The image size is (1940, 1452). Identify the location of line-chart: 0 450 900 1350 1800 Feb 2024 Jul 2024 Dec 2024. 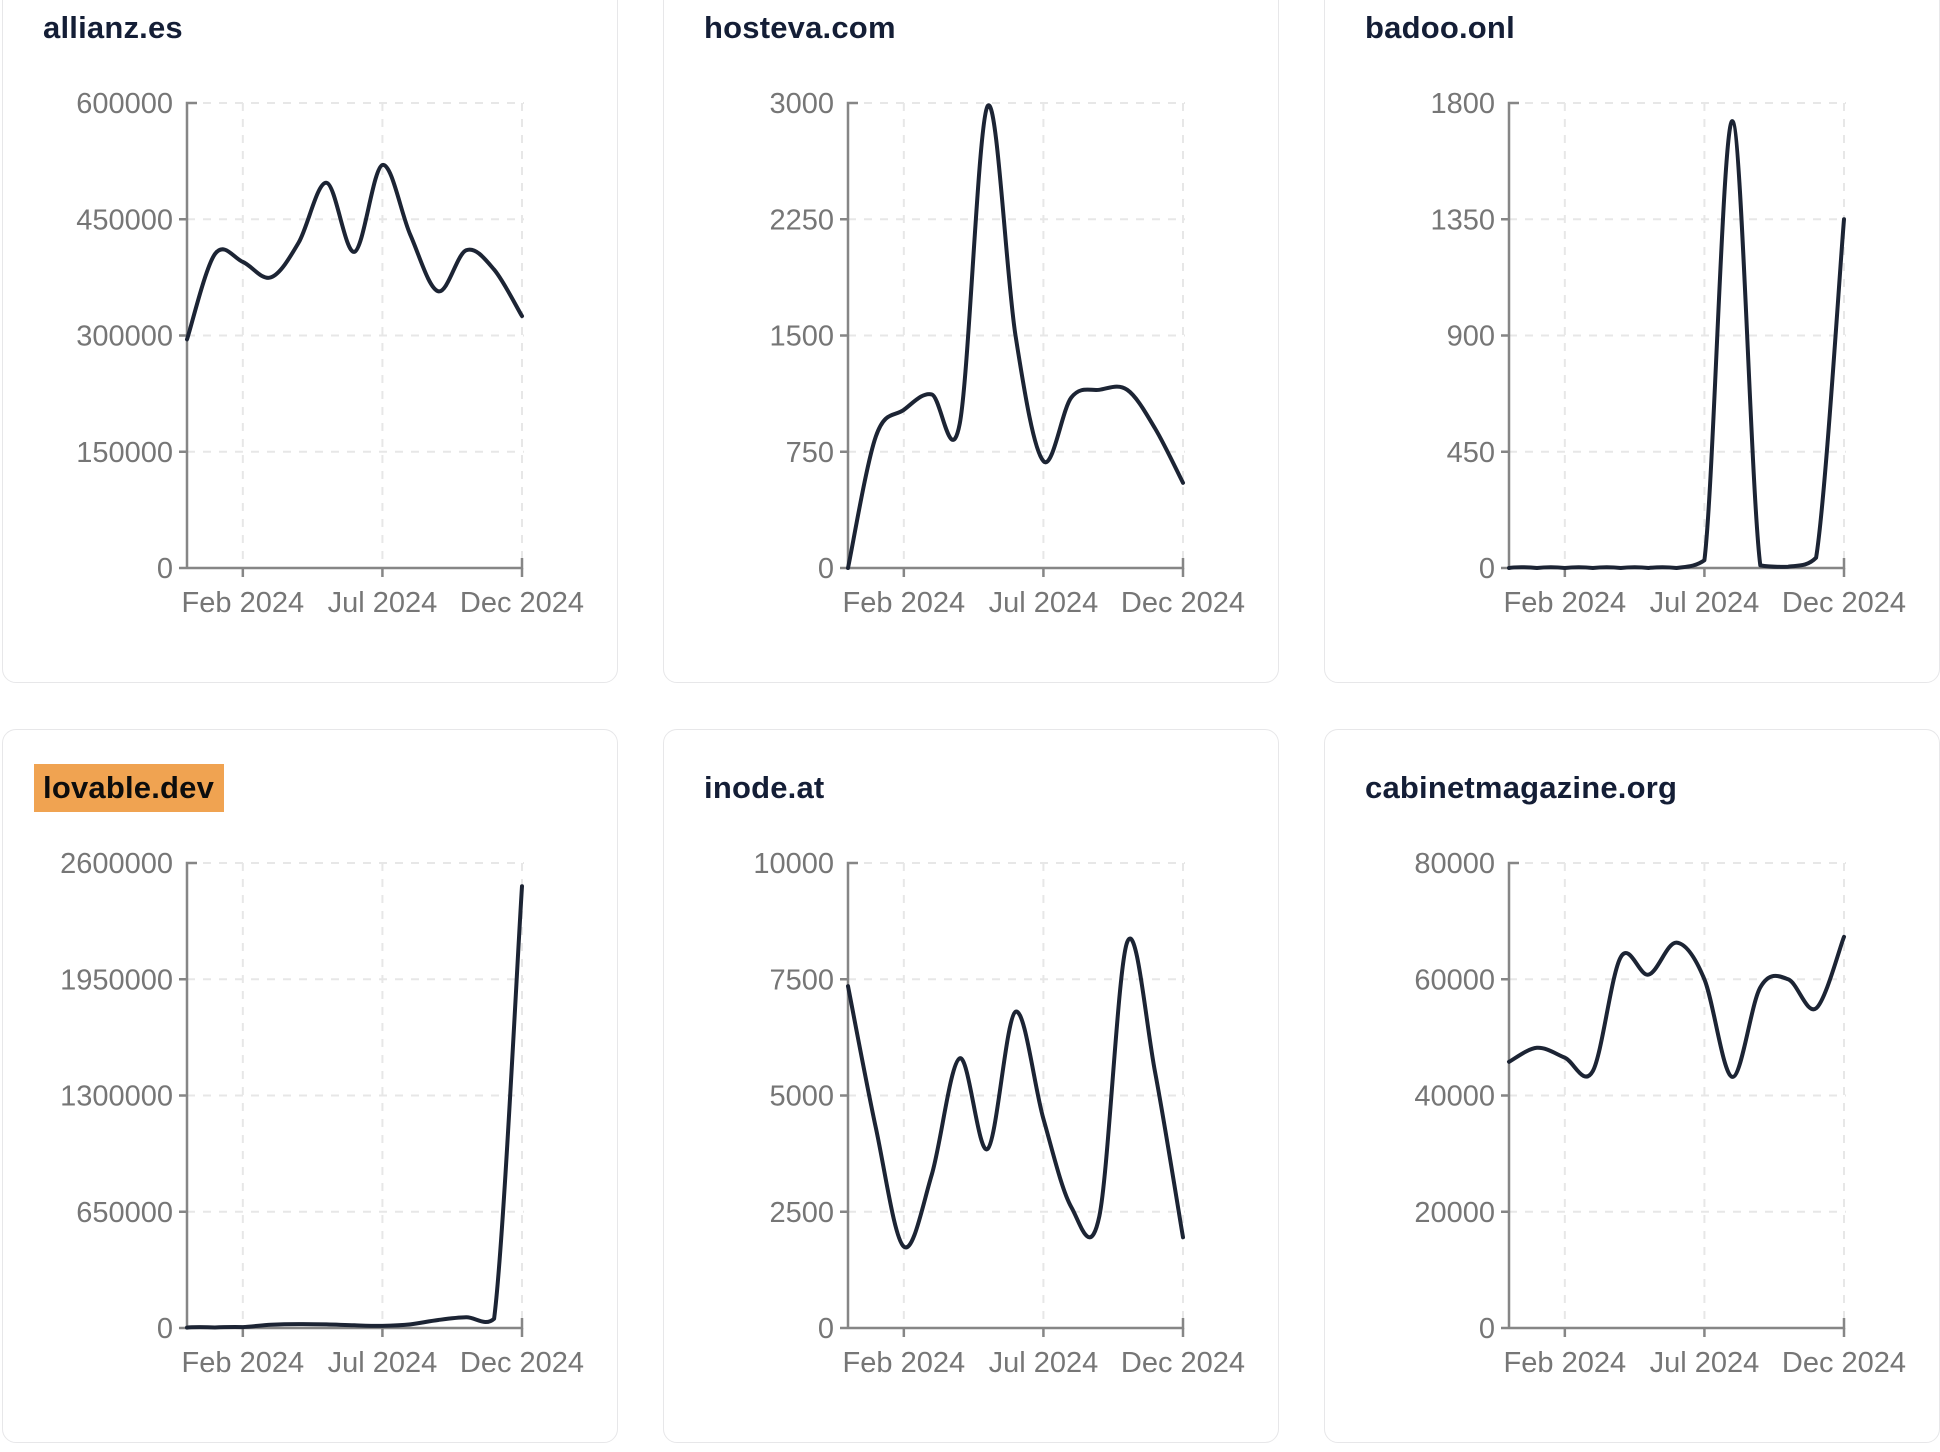
(1668, 353).